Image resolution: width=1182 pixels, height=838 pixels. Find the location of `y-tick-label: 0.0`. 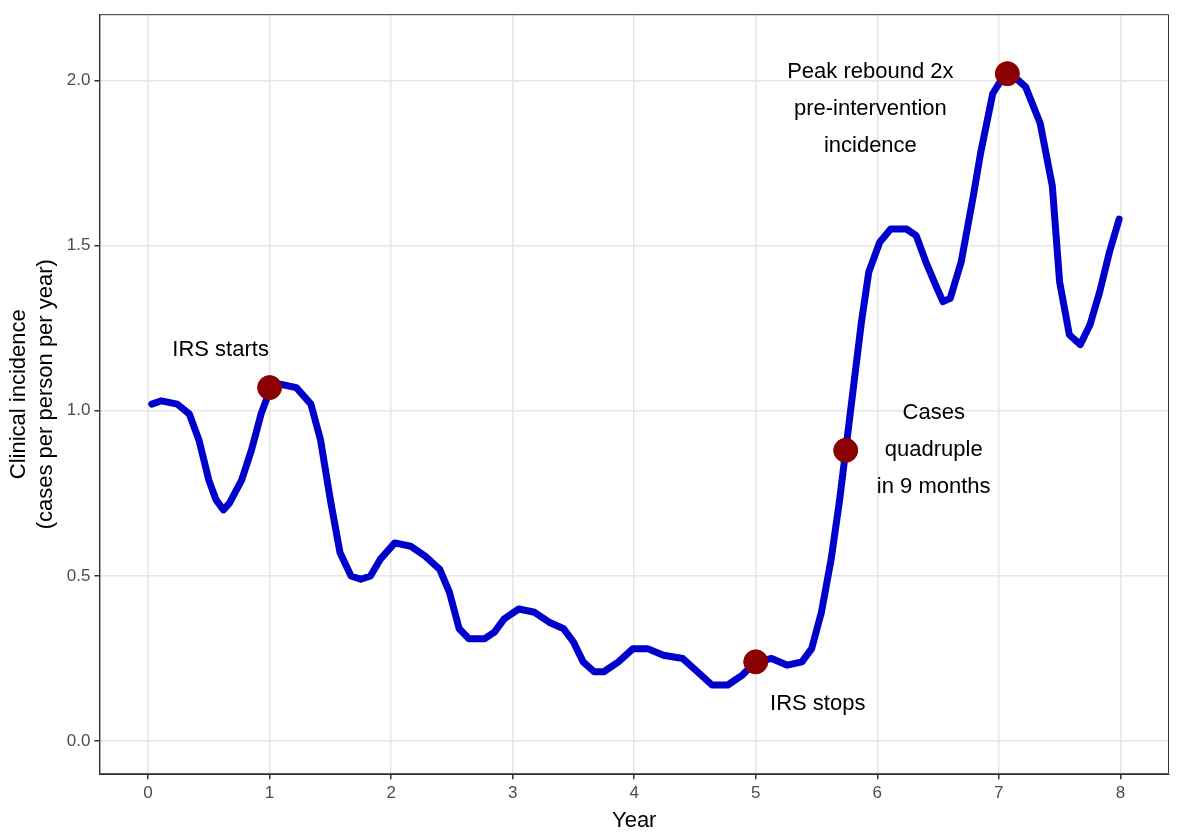

y-tick-label: 0.0 is located at coordinates (78, 740).